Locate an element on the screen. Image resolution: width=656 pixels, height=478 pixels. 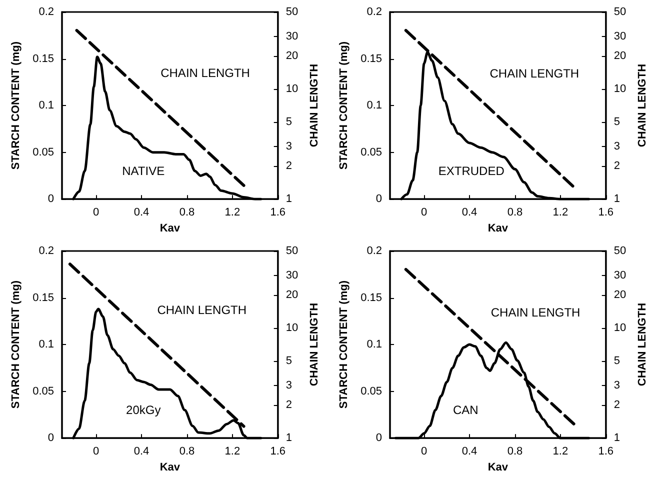
series-label: CAN is located at coordinates (465, 410).